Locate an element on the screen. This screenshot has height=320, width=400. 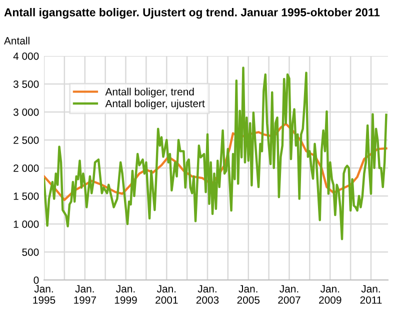
y-tick-label: 1 500 is located at coordinates (26, 196).